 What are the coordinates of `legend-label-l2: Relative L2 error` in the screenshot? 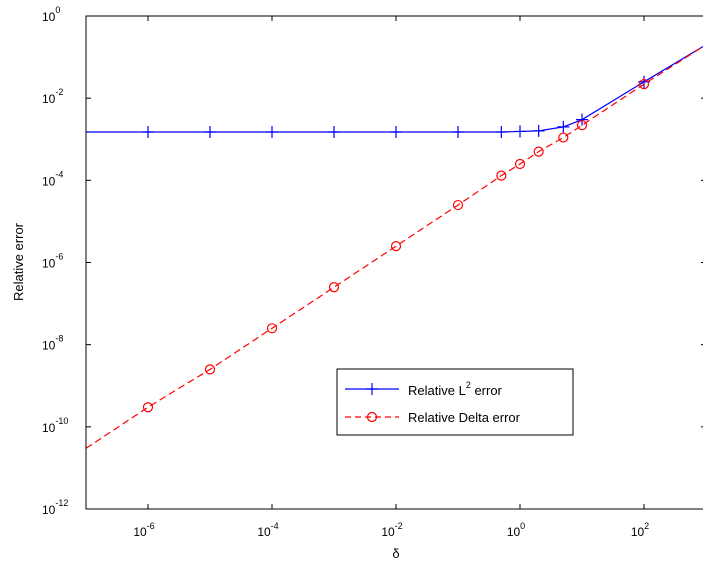 It's located at (455, 389).